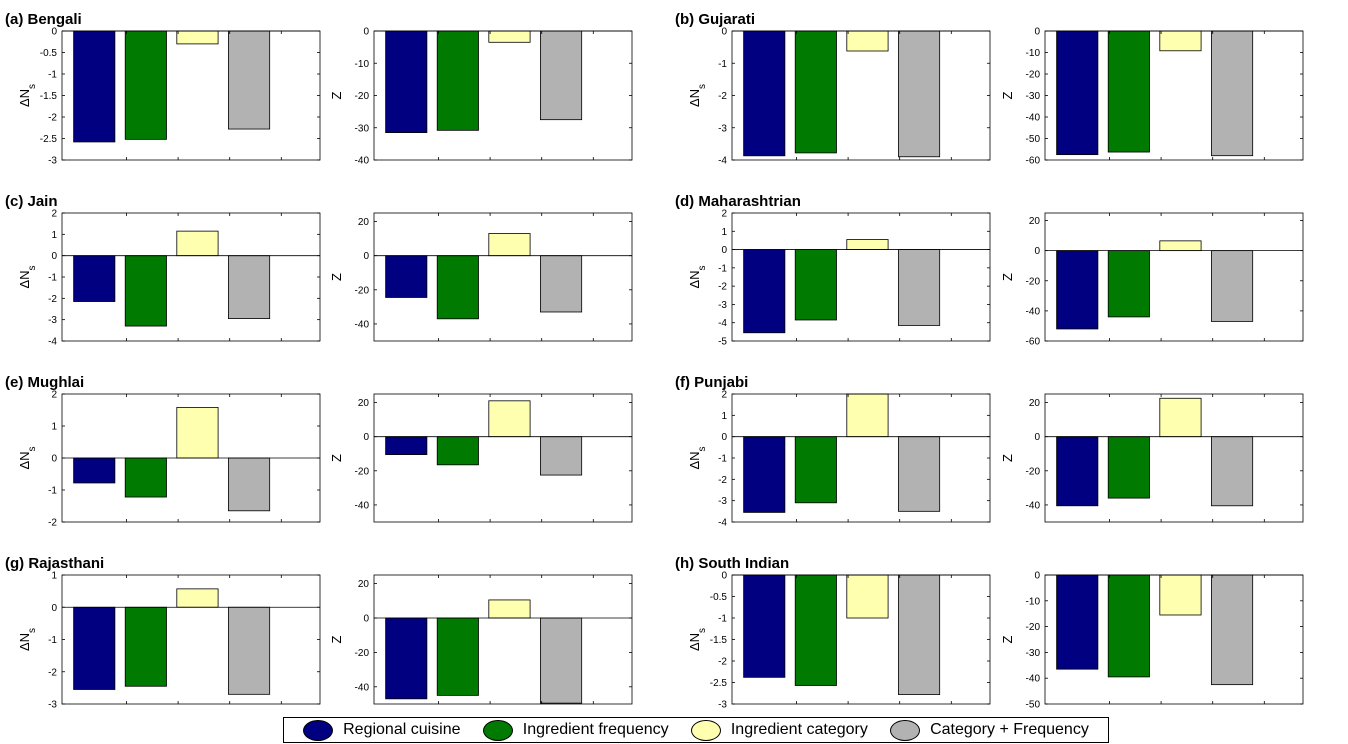  Describe the element at coordinates (43, 19) in the screenshot. I see `panel-title: (a) Bengali` at that location.